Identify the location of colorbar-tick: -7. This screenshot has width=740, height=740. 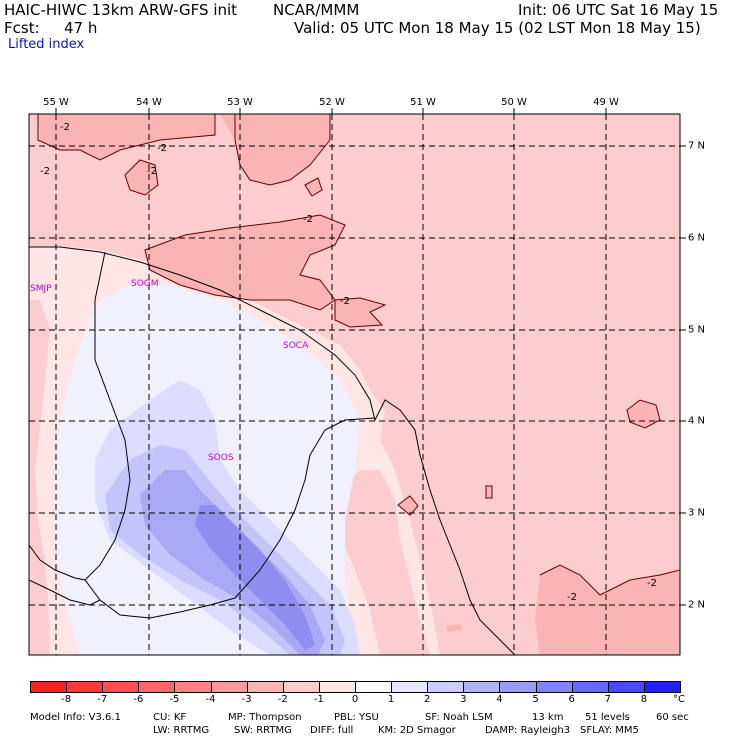
(102, 699).